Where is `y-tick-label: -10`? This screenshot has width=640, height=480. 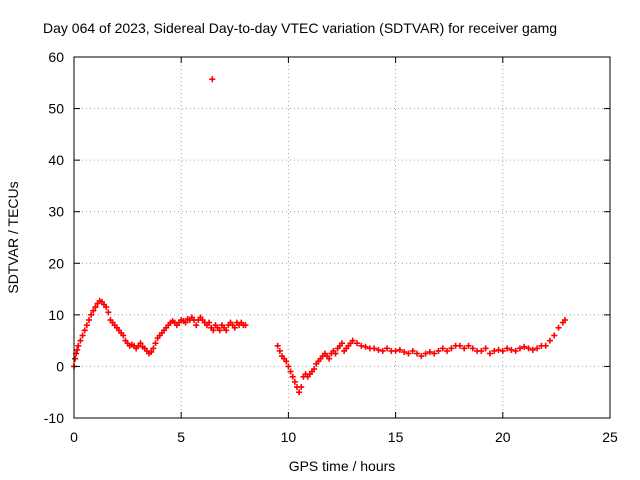 y-tick-label: -10 is located at coordinates (54, 418).